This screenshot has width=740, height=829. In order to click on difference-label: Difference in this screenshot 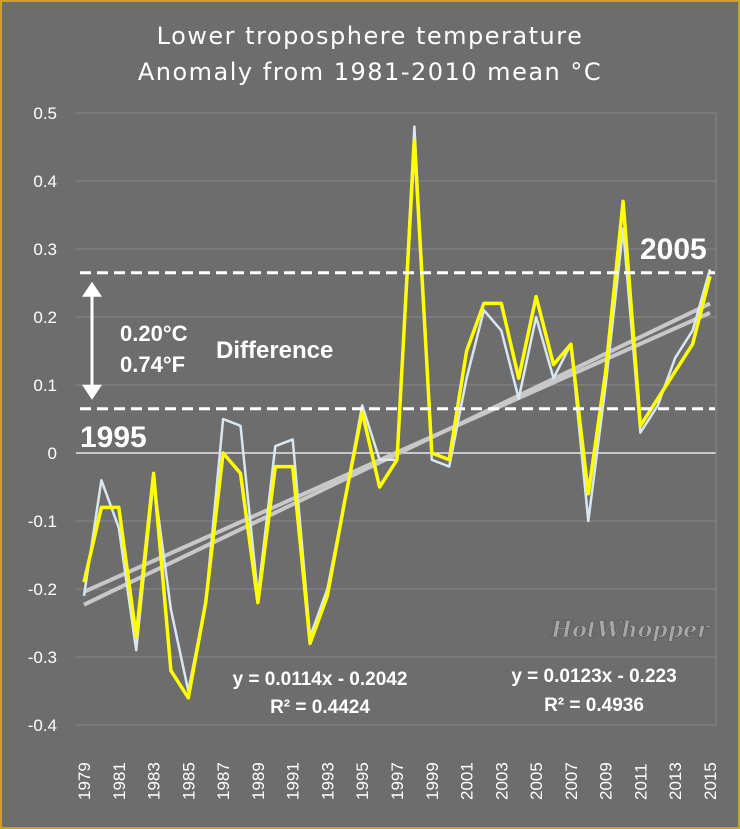, I will do `click(274, 350)`.